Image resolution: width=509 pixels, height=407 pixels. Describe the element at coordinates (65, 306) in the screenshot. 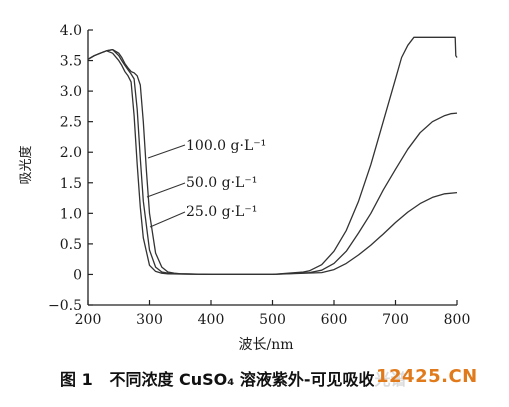

I see `y-tick-label: −0.5` at that location.